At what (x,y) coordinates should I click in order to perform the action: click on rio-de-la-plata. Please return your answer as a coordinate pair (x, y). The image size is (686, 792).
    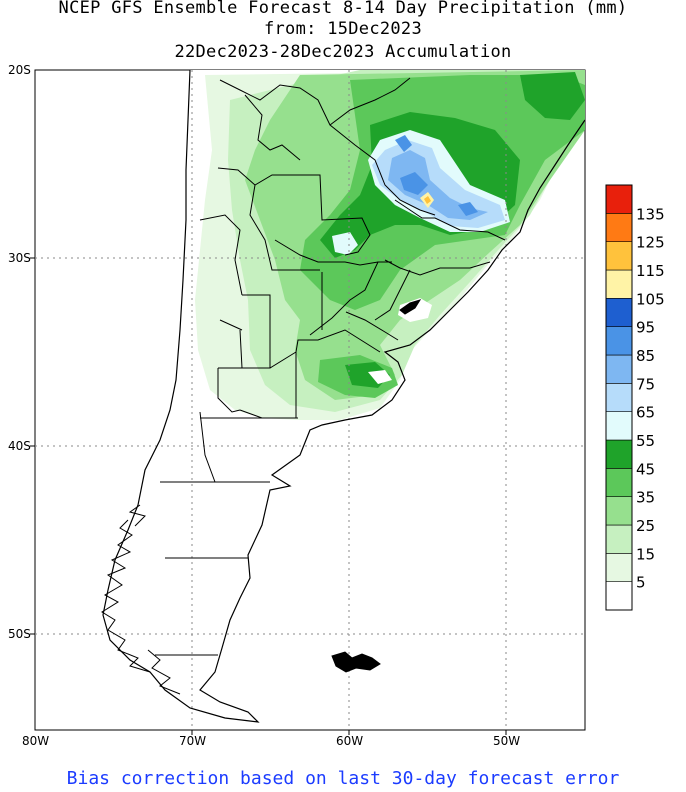
    Looking at the image, I should click on (372, 326).